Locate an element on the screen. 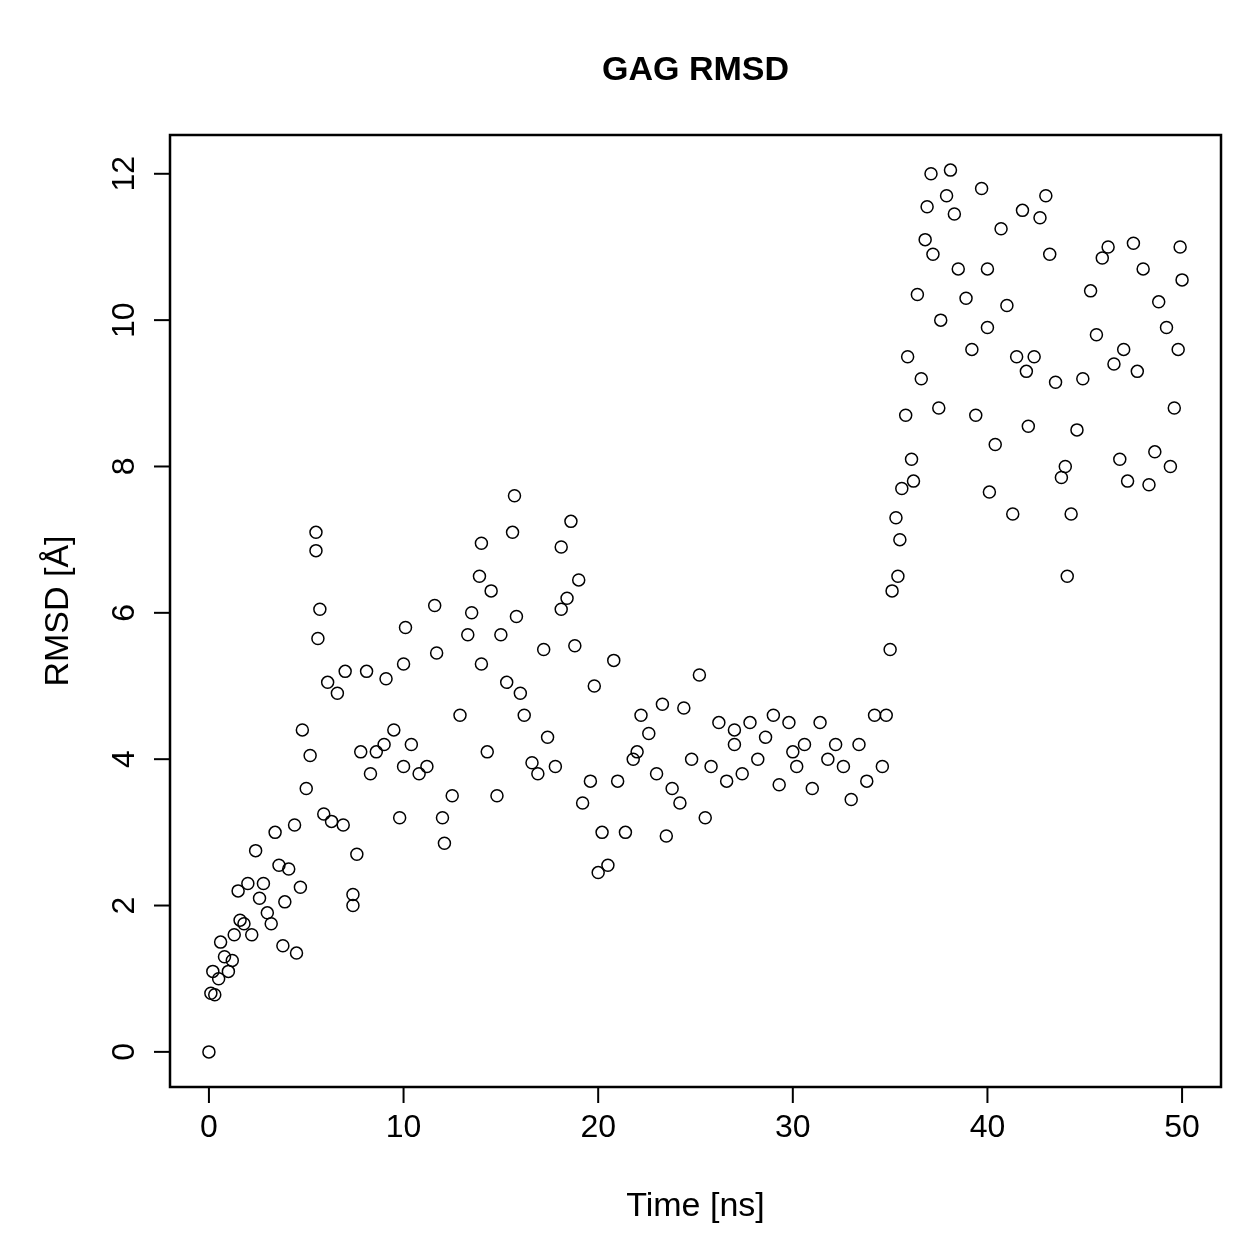  y-tick-label: 8 is located at coordinates (123, 466).